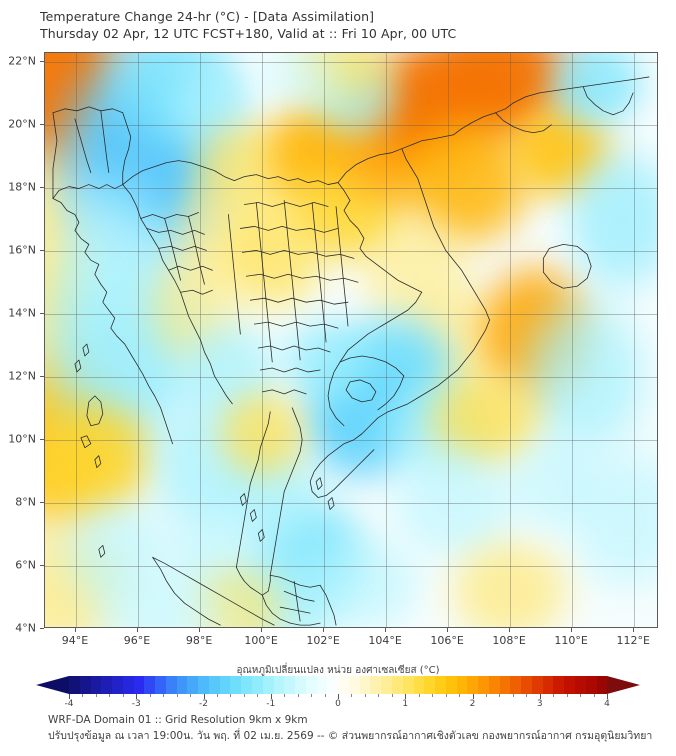  What do you see at coordinates (338, 702) in the screenshot?
I see `colorbar-ticks: -4 -3 -2 -1 0 1 2 3 4` at bounding box center [338, 702].